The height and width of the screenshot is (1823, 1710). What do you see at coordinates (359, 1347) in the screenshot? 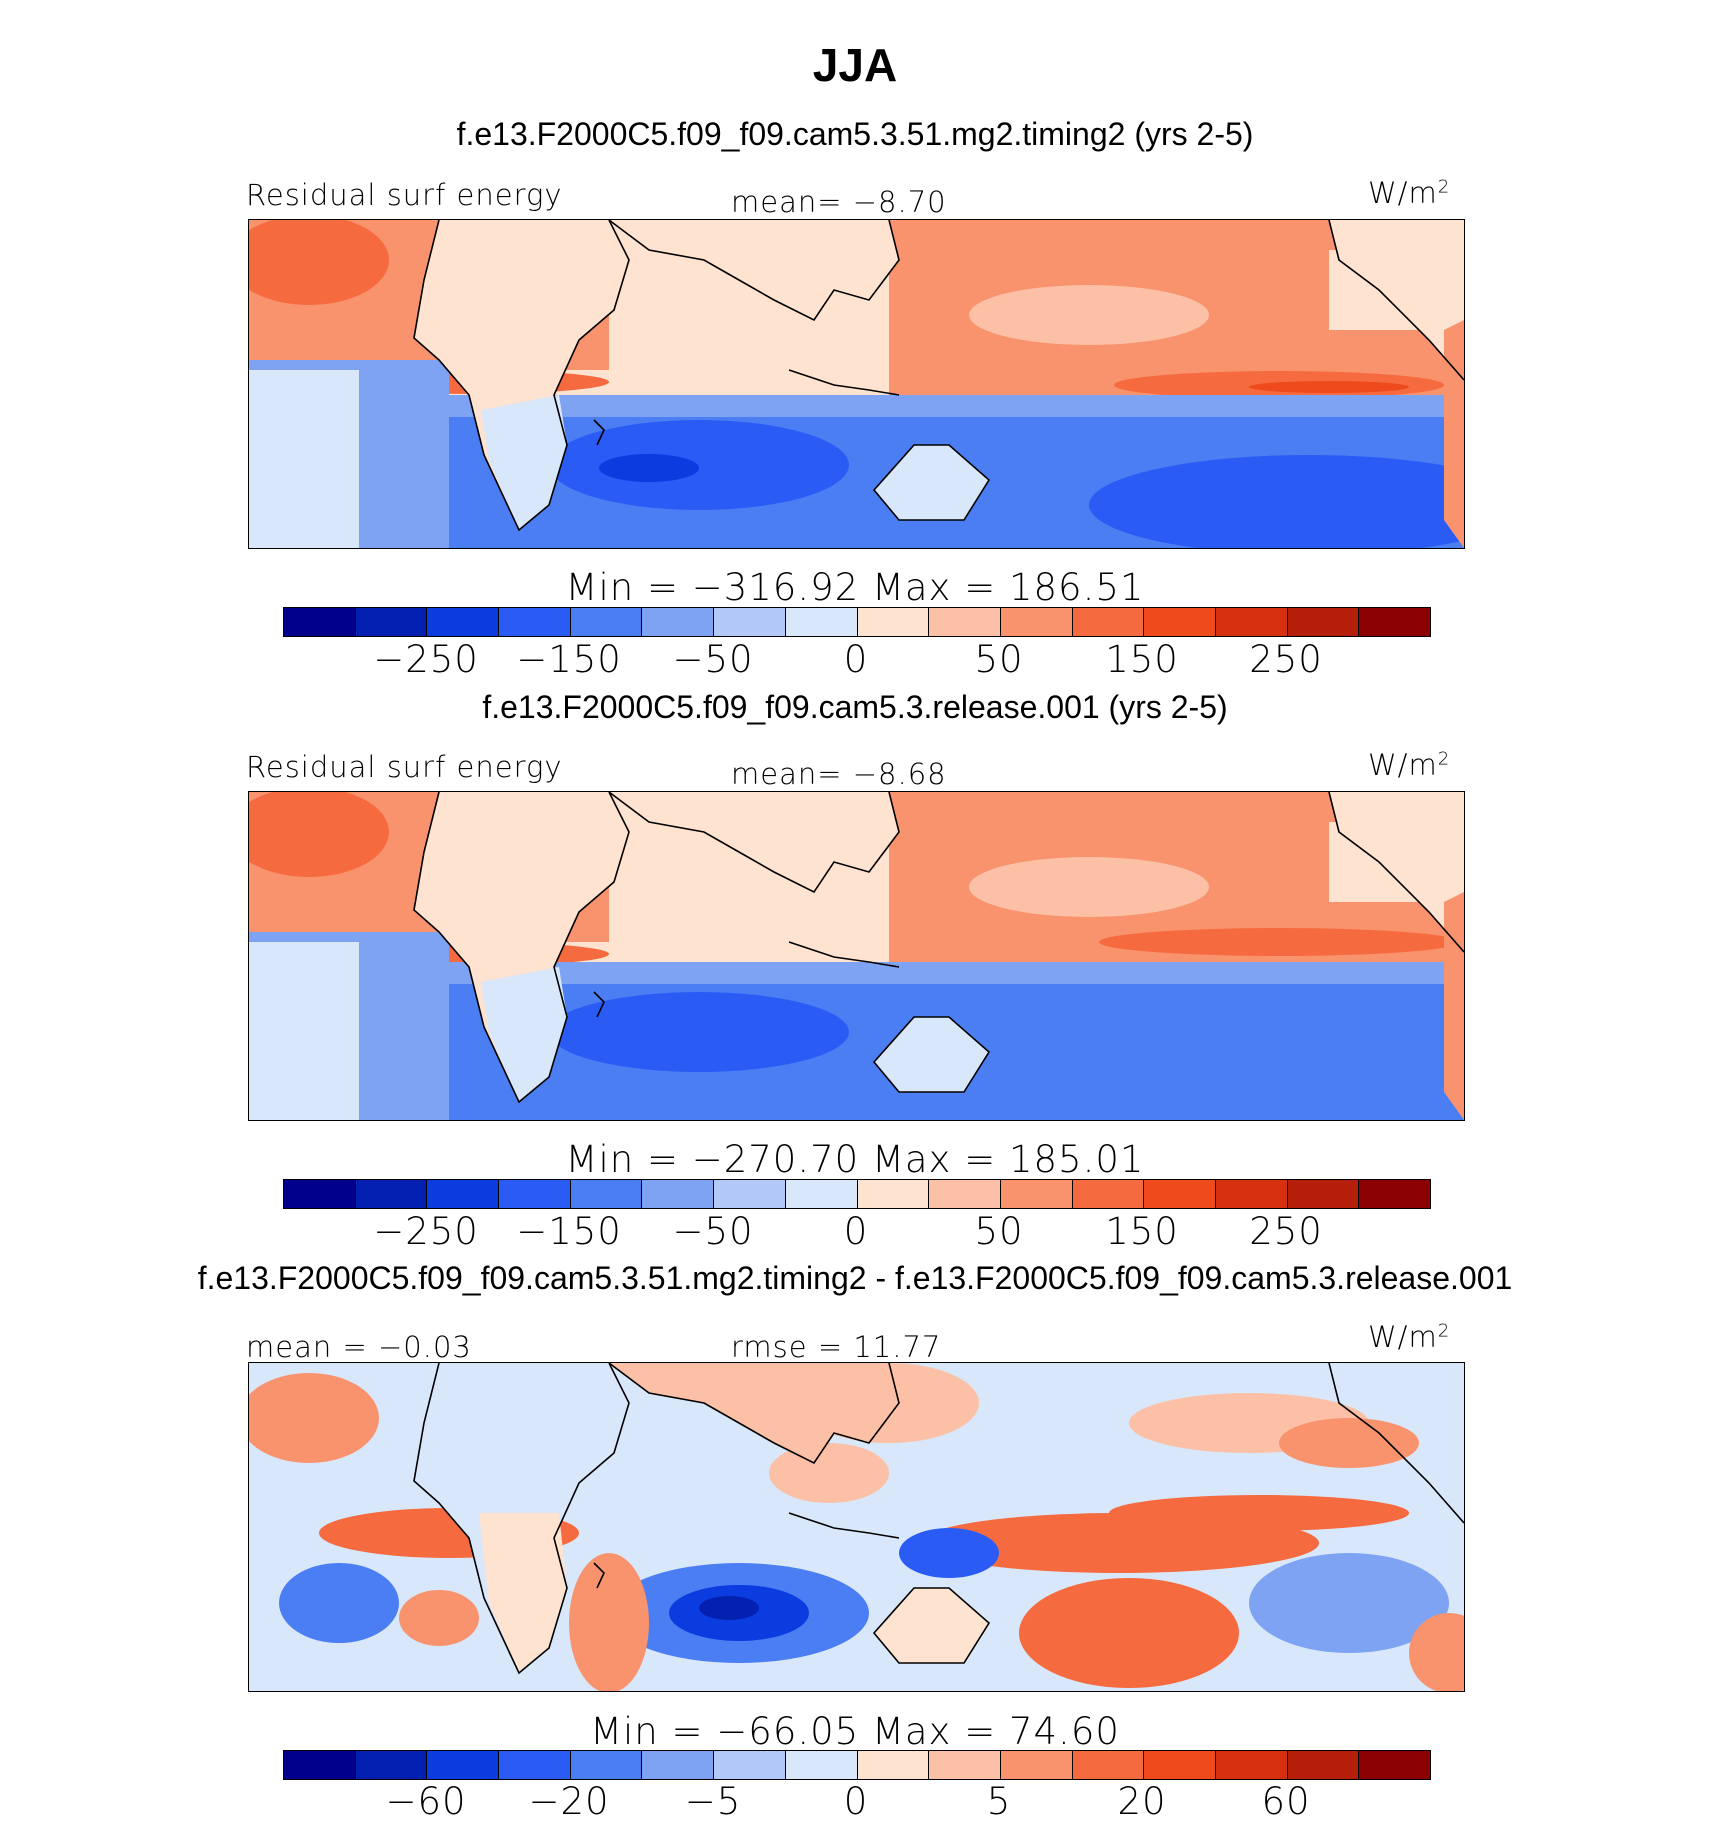
I see `panel3-mean-label: mean = −0.03` at bounding box center [359, 1347].